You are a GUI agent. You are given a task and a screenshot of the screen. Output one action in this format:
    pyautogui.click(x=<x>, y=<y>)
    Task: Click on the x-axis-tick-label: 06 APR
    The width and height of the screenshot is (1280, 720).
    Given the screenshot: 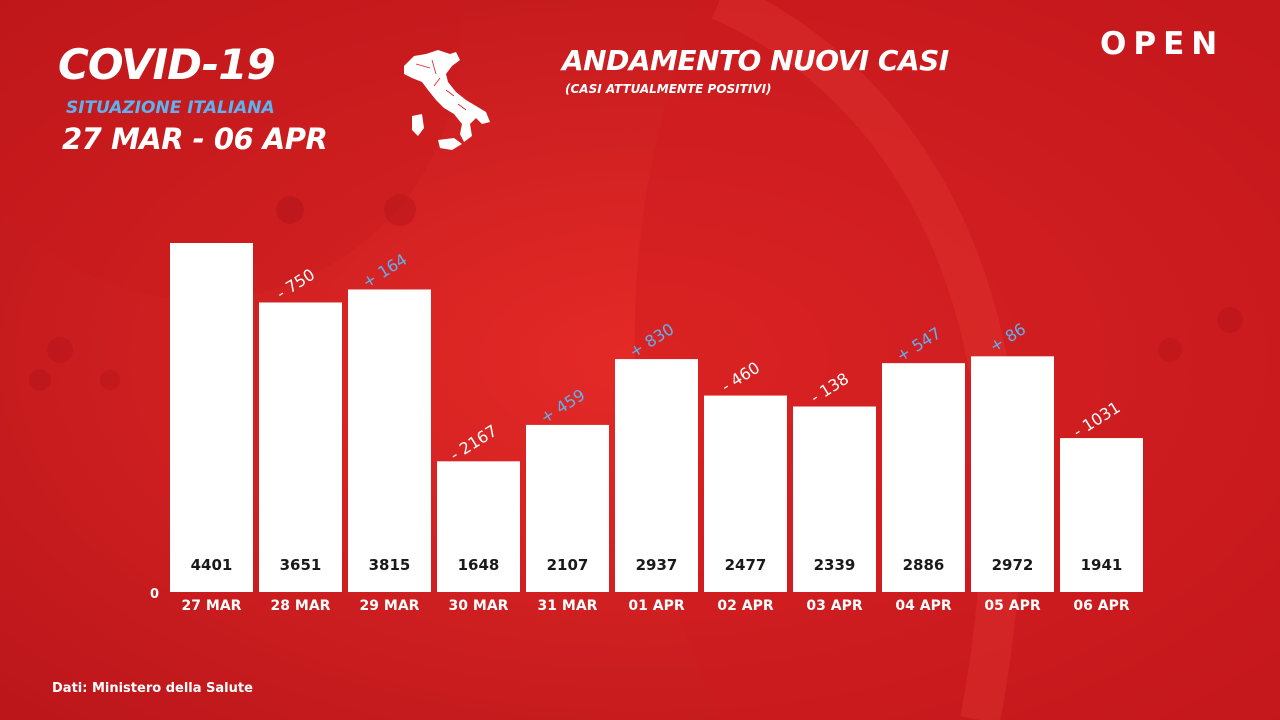 What is the action you would take?
    pyautogui.click(x=1101, y=606)
    